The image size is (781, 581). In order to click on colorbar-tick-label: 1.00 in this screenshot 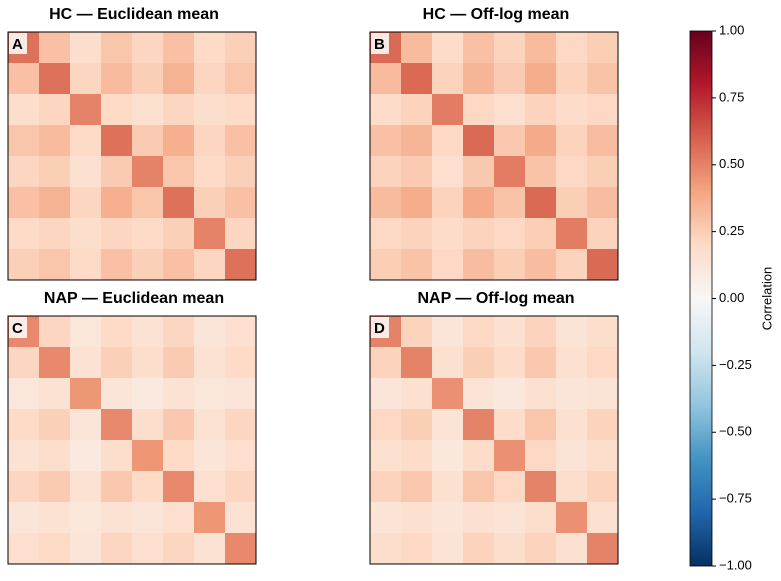, I will do `click(731, 29)`.